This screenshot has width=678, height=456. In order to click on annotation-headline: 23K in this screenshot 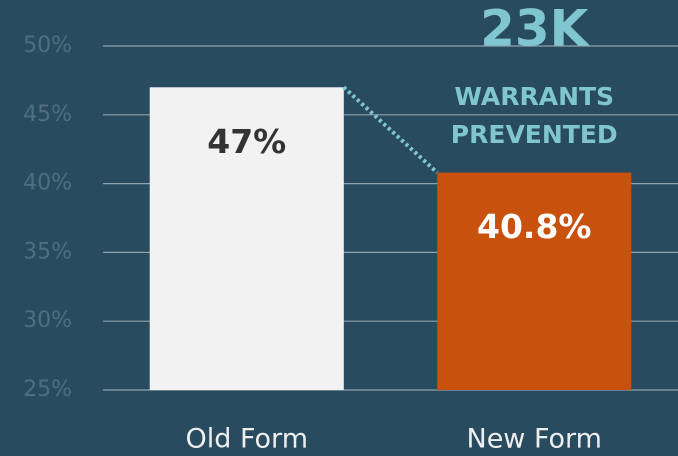, I will do `click(535, 29)`.